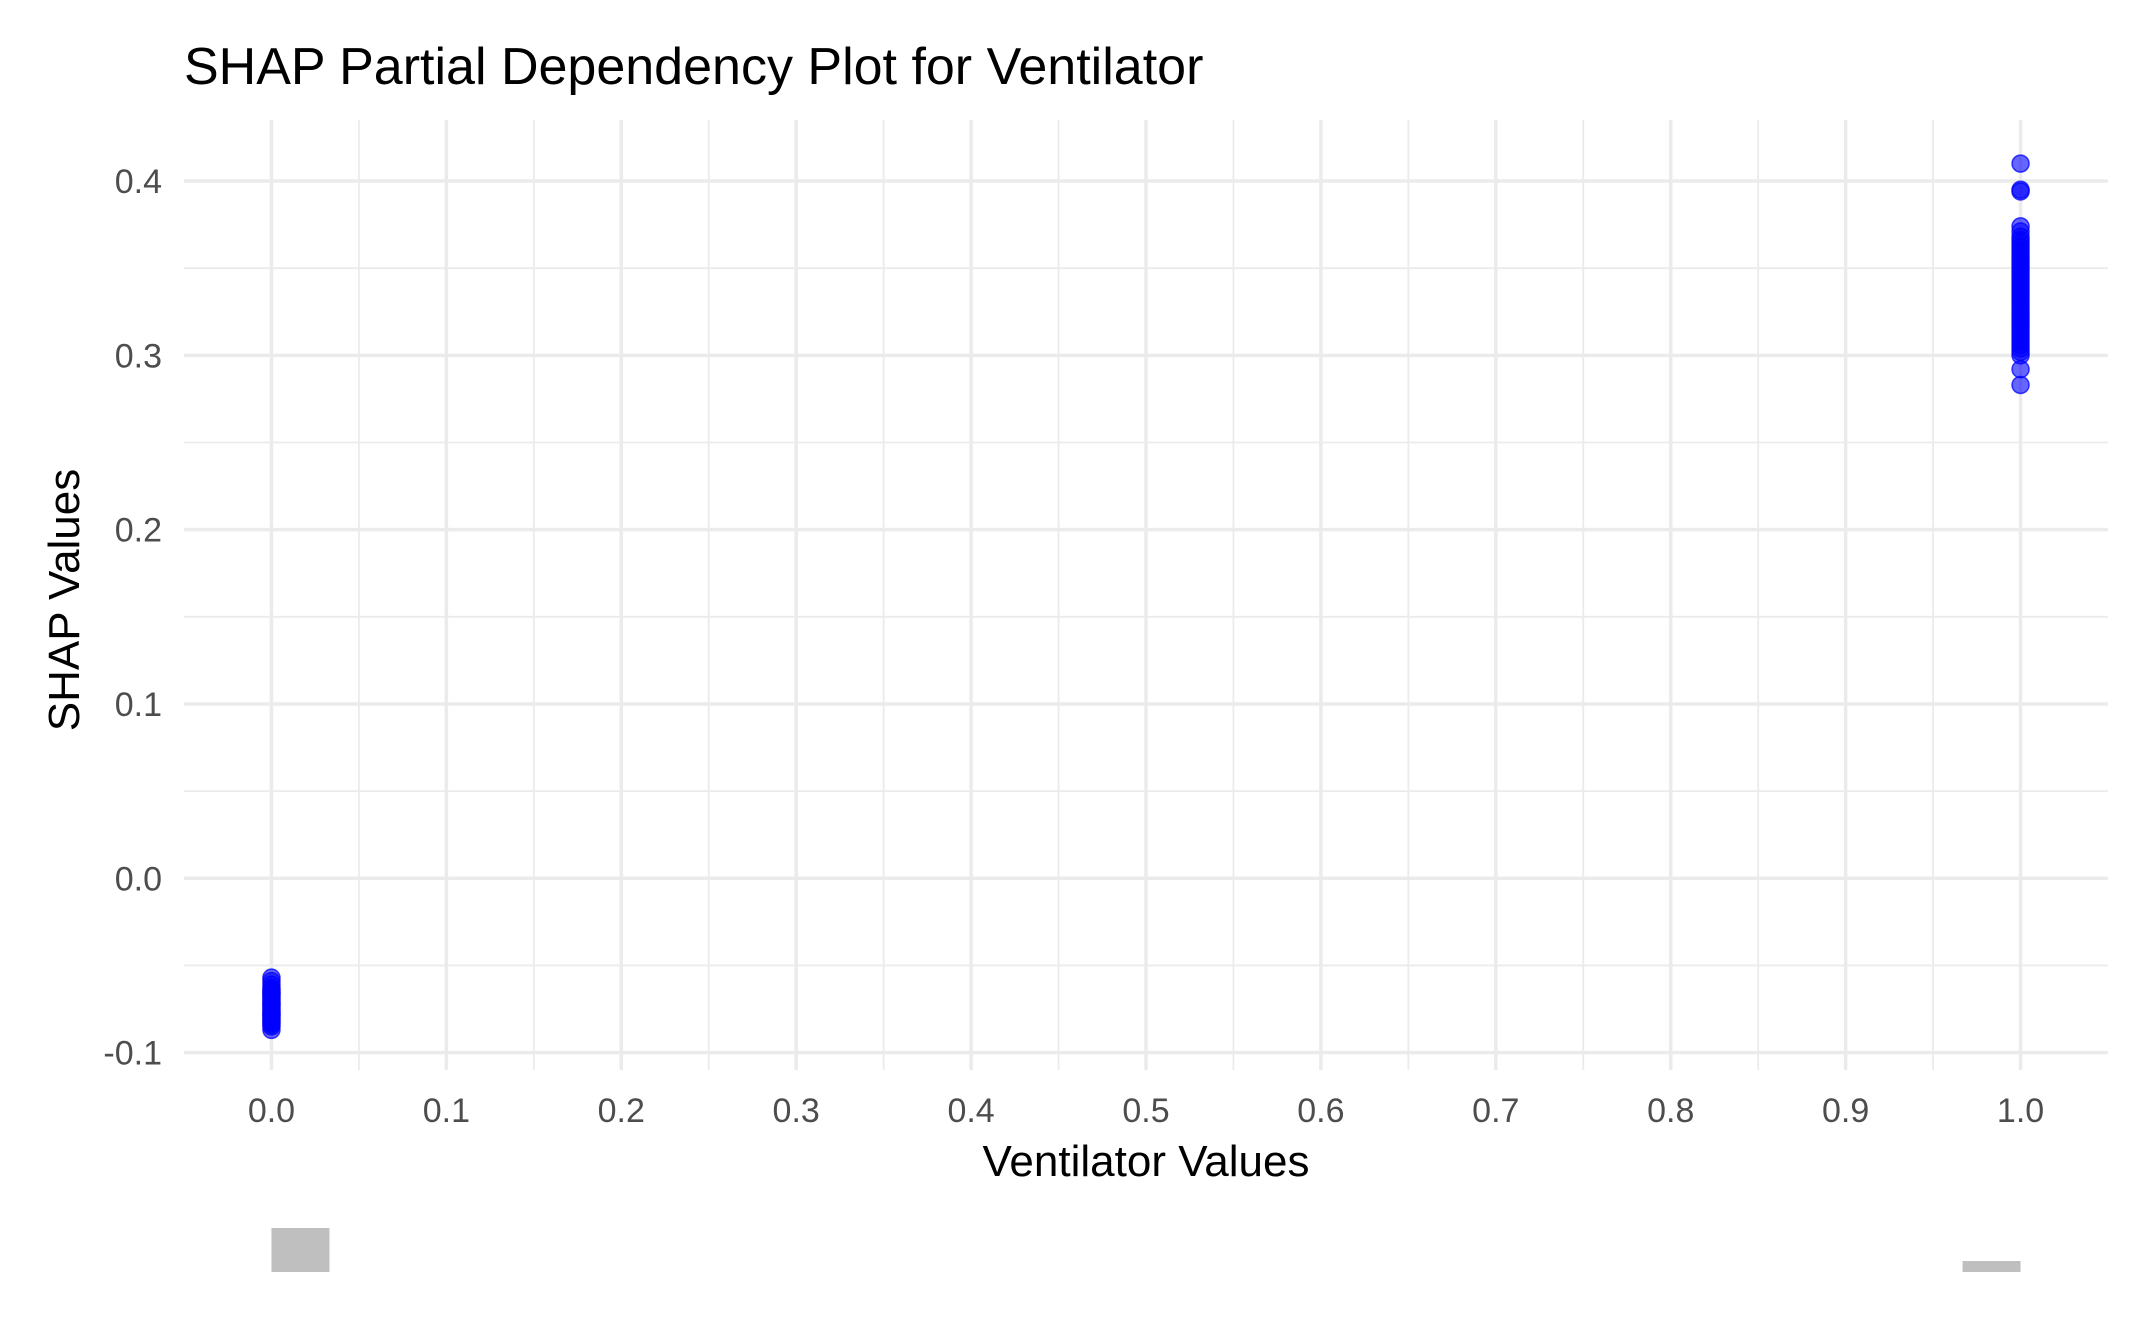 Image resolution: width=2140 pixels, height=1322 pixels. Describe the element at coordinates (138, 182) in the screenshot. I see `y-tick-label: 0.4` at that location.